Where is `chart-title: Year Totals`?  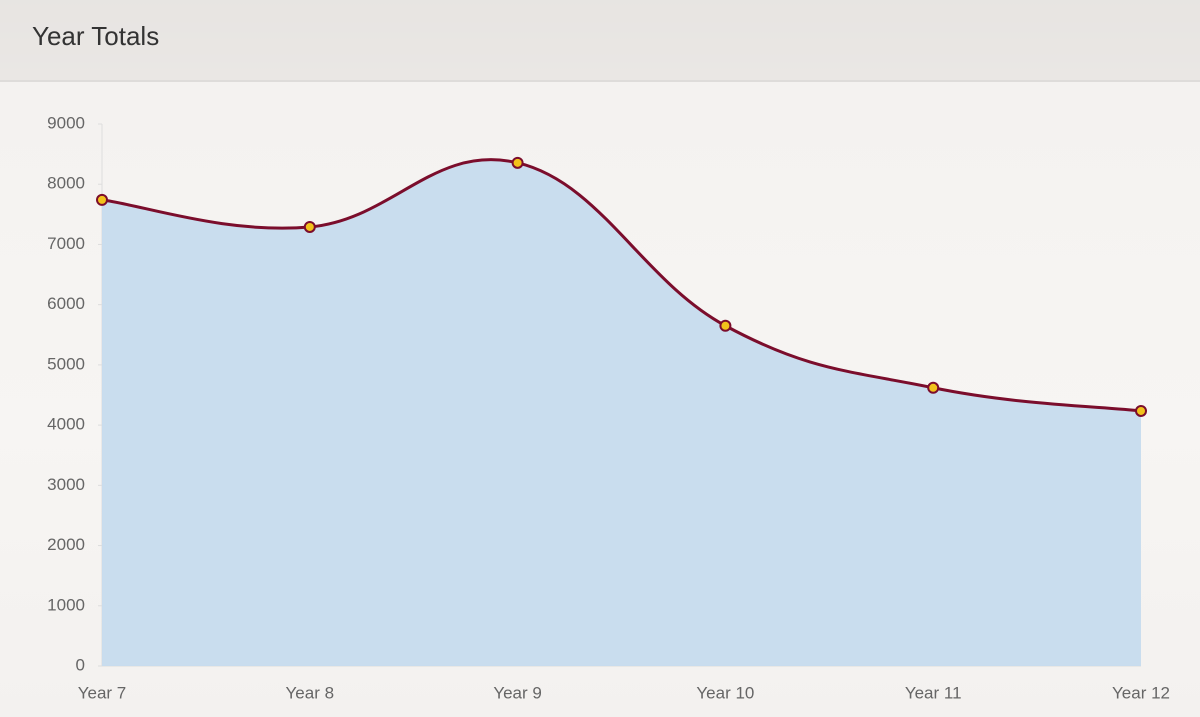
chart-title: Year Totals is located at coordinates (95, 36).